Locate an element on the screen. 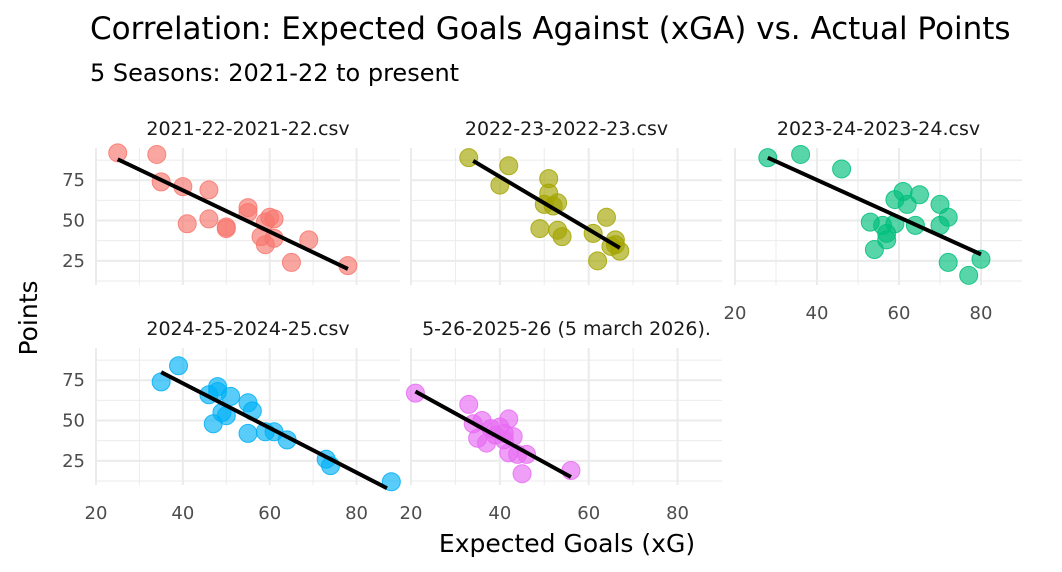  facet-label: 2021-22-2021-22.csv is located at coordinates (247, 129).